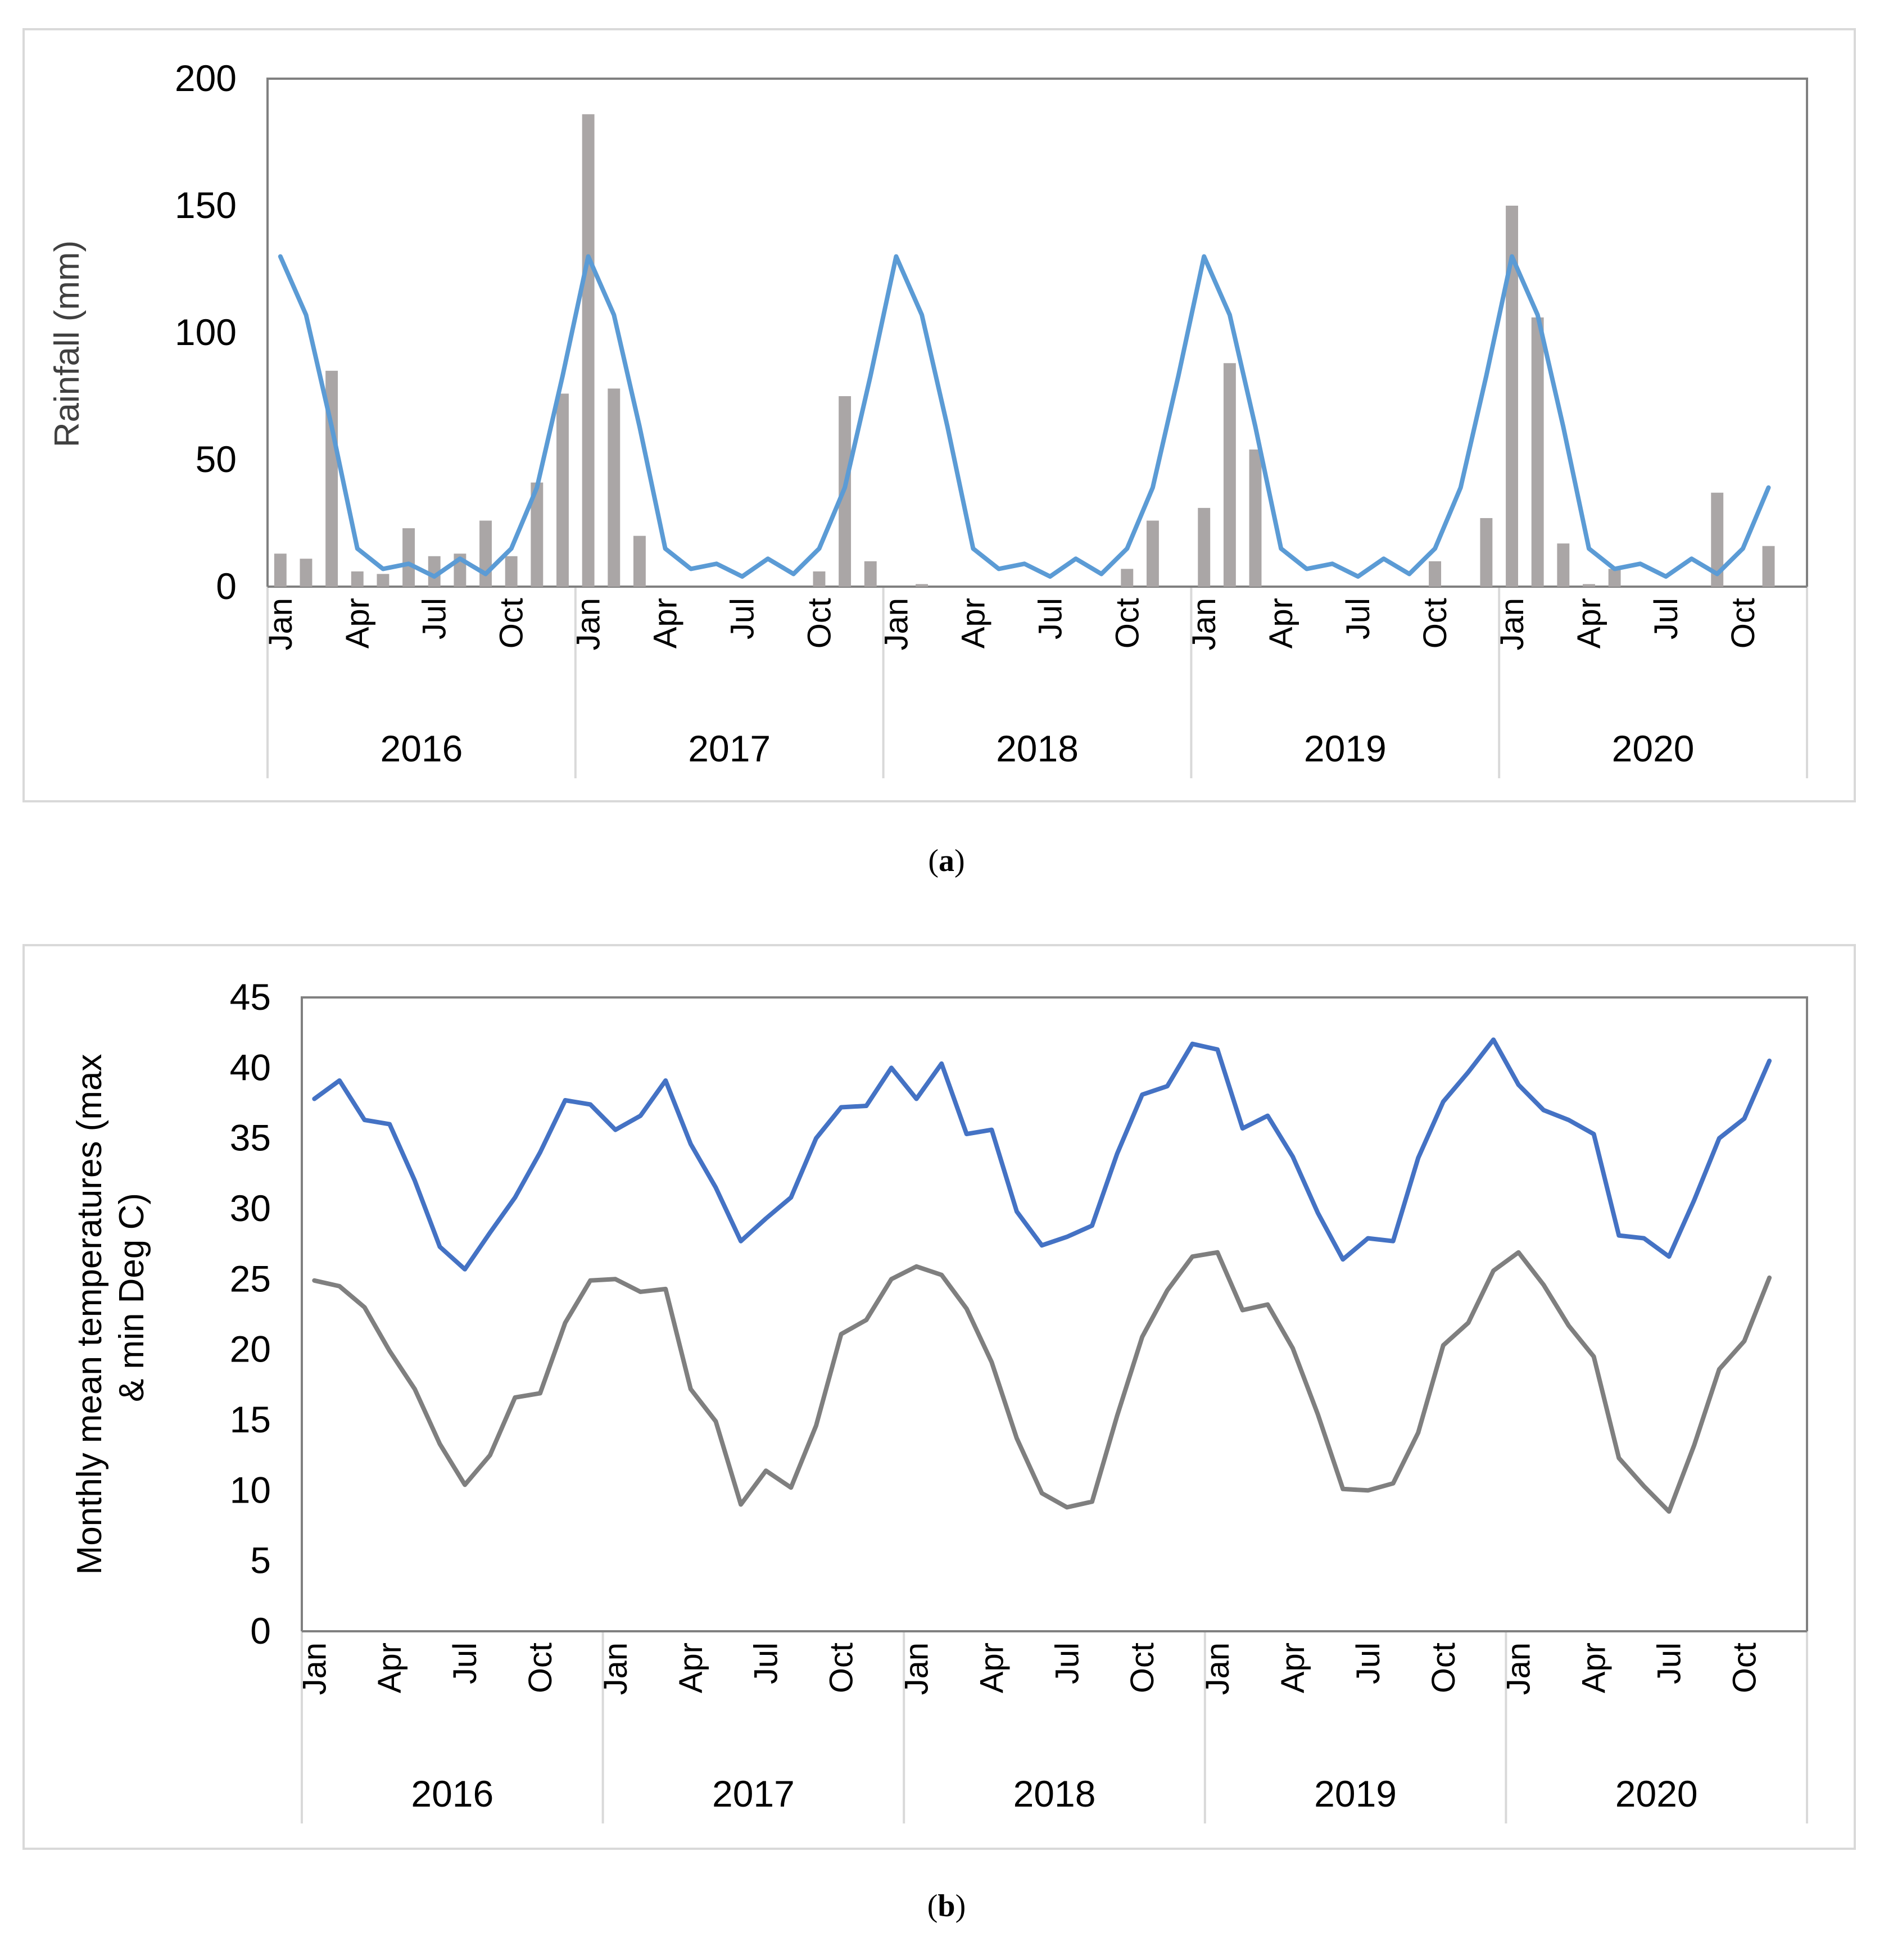 This screenshot has height=1960, width=1893. What do you see at coordinates (250, 1489) in the screenshot?
I see `chart-b-y-tick-label: 10` at bounding box center [250, 1489].